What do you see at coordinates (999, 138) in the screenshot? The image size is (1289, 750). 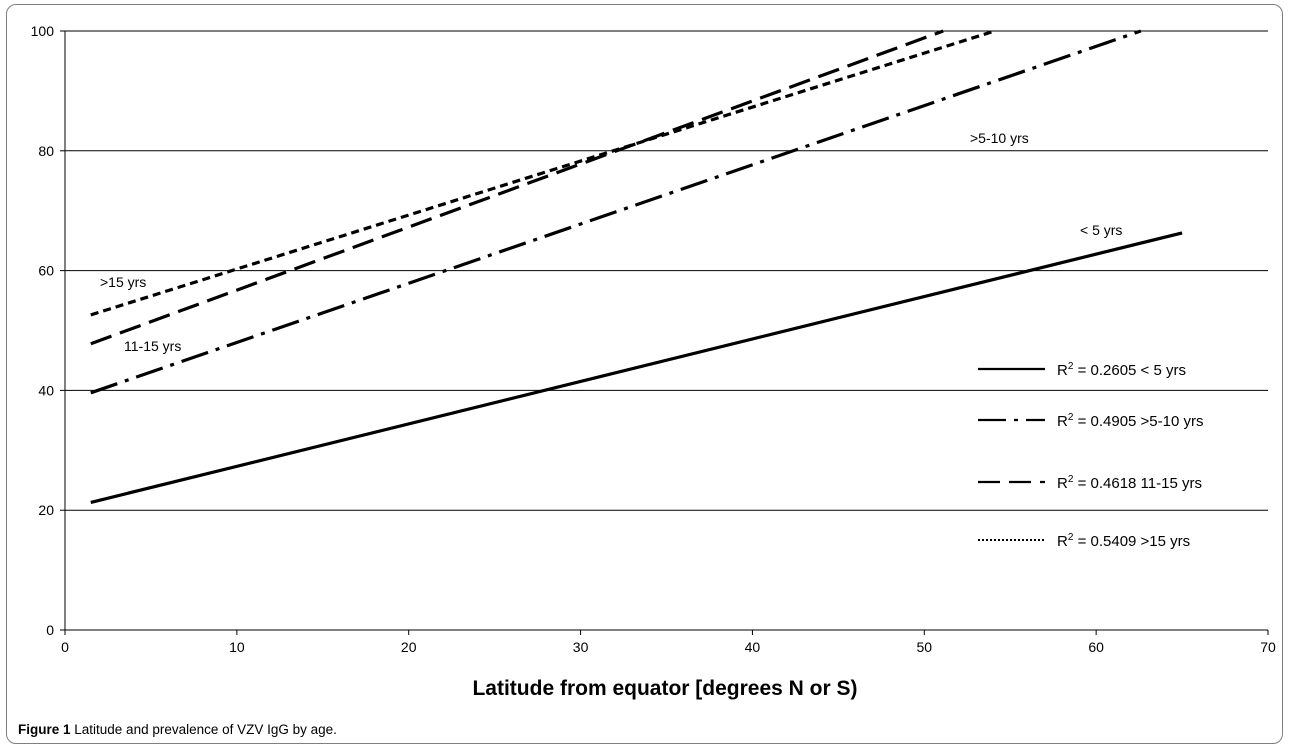 I see `series-label-1: >5-10 yrs` at bounding box center [999, 138].